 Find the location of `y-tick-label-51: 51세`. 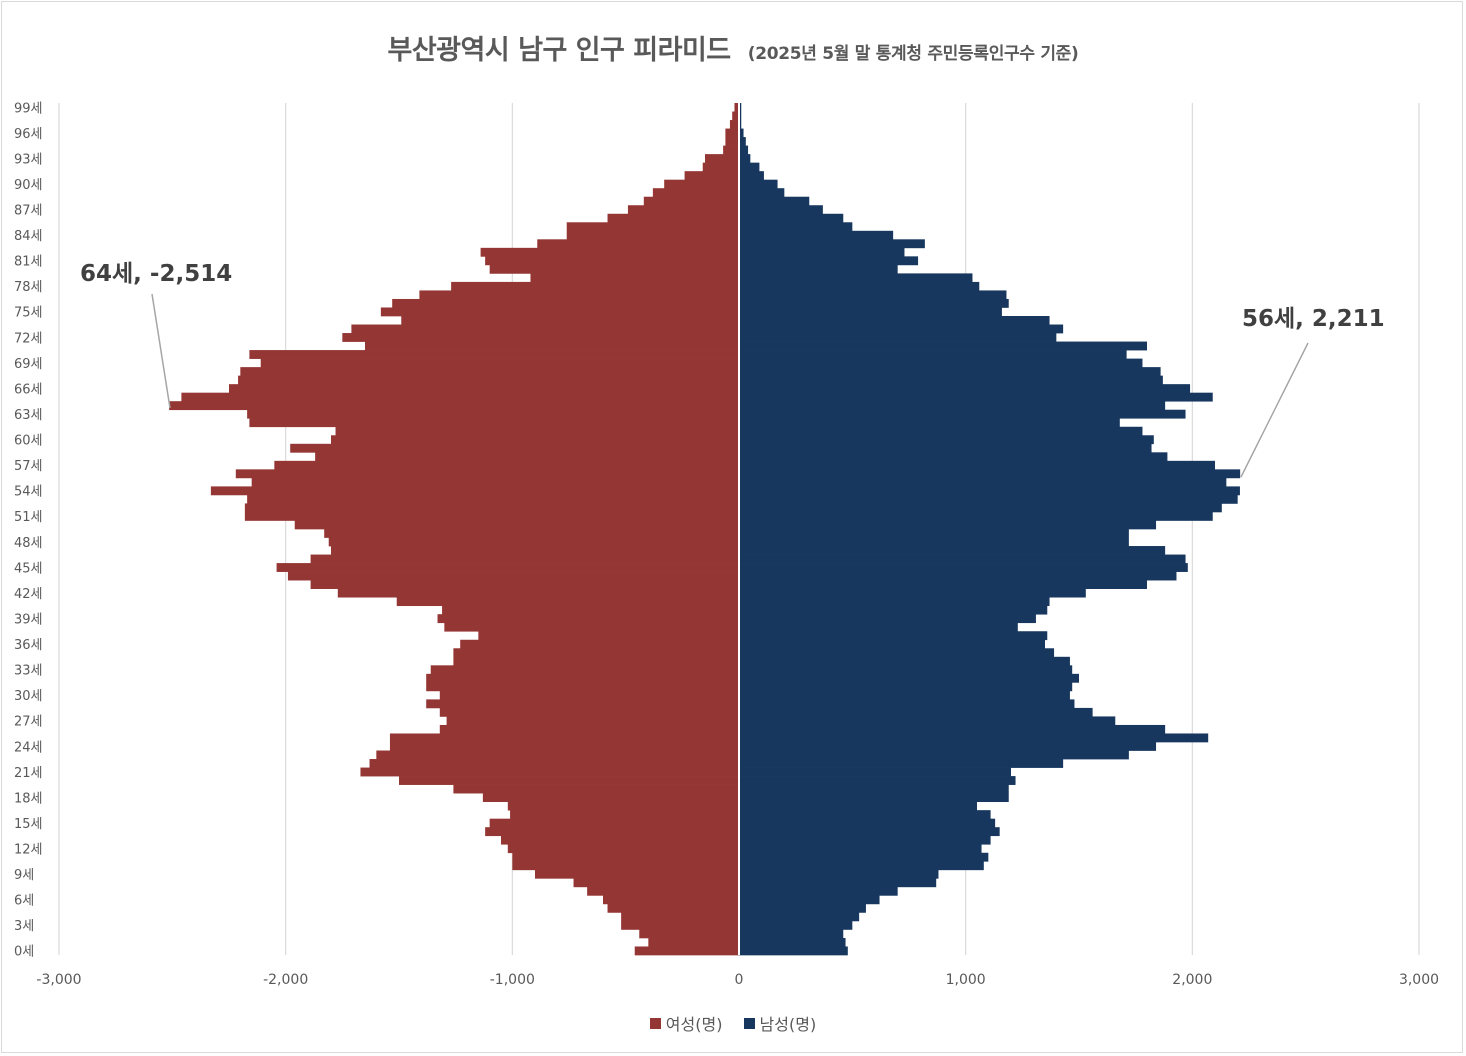

y-tick-label-51: 51세 is located at coordinates (28, 517).